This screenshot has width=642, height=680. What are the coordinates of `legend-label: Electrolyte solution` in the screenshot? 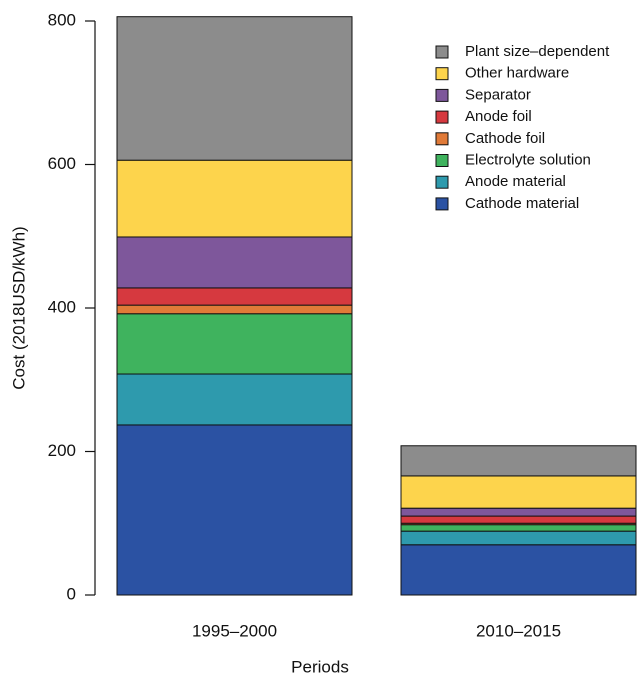 It's located at (528, 159).